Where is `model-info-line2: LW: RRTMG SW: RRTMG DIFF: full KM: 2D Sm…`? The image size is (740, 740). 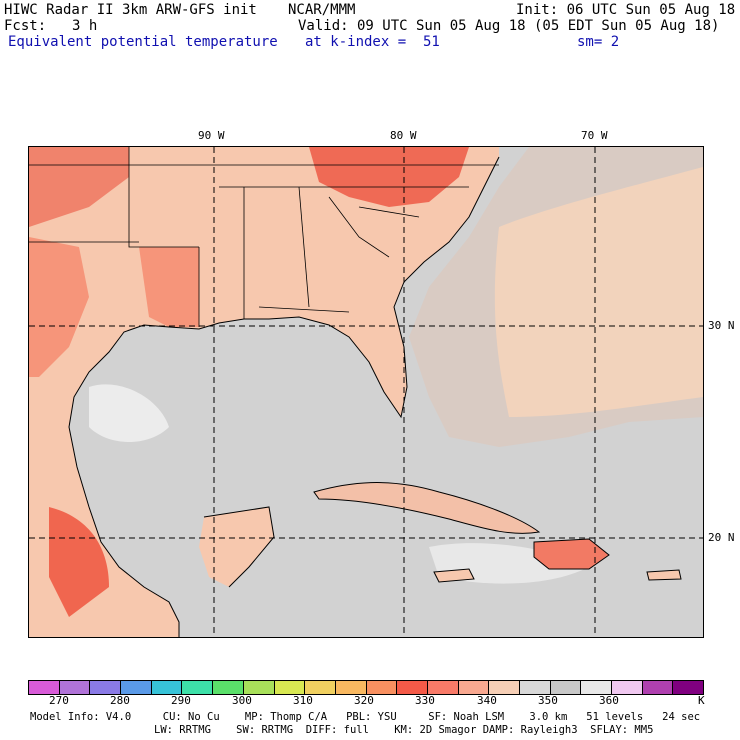
model-info-line2: LW: RRTMG SW: RRTMG DIFF: full KM: 2D Sm… is located at coordinates (404, 730).